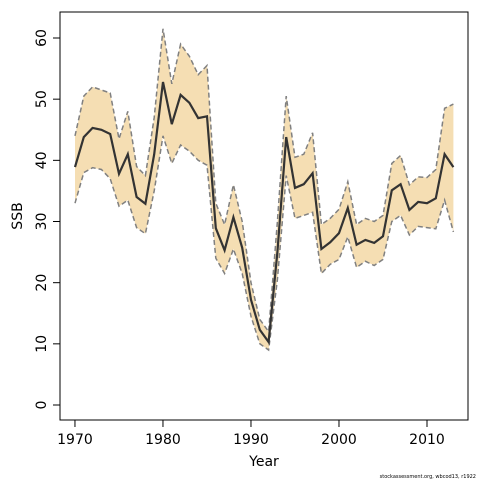 This screenshot has width=480, height=484. I want to click on x-tick-label: 1970, so click(75, 440).